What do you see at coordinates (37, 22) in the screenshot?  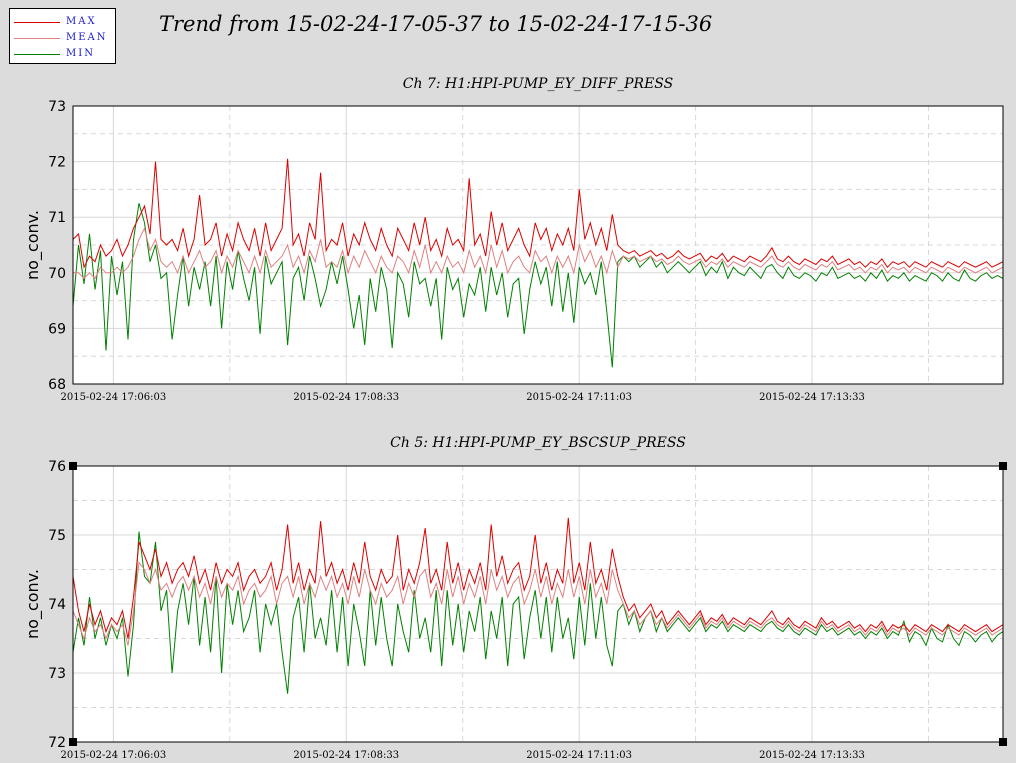 I see `legend-swatch-max` at bounding box center [37, 22].